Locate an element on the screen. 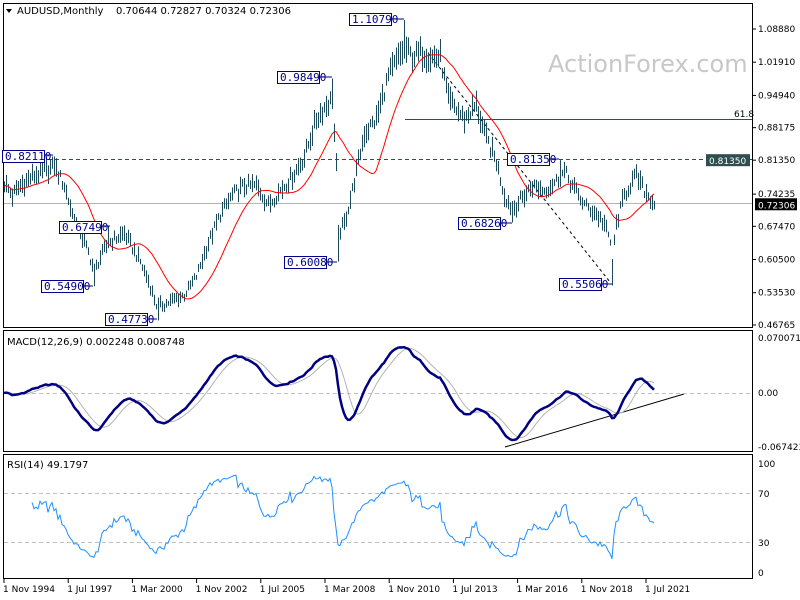 The width and height of the screenshot is (800, 600). y-tick-label: 0.74235 is located at coordinates (776, 195).